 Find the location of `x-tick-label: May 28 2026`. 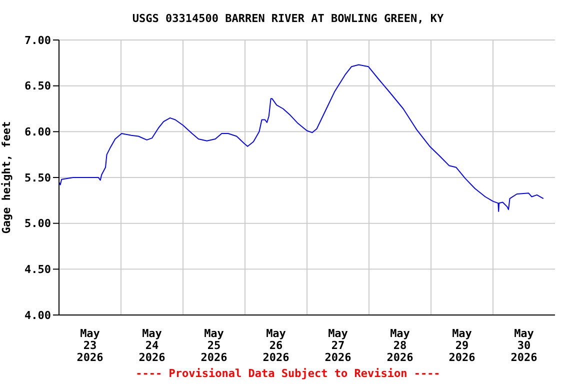

x-tick-label: May 28 2026 is located at coordinates (400, 345).